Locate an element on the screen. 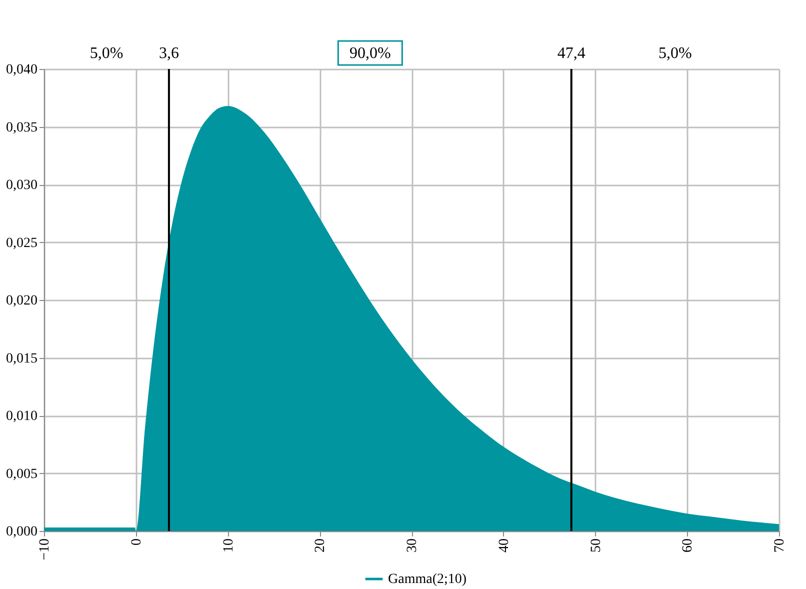 Image resolution: width=806 pixels, height=589 pixels. x-tick-label: 30 is located at coordinates (412, 545).